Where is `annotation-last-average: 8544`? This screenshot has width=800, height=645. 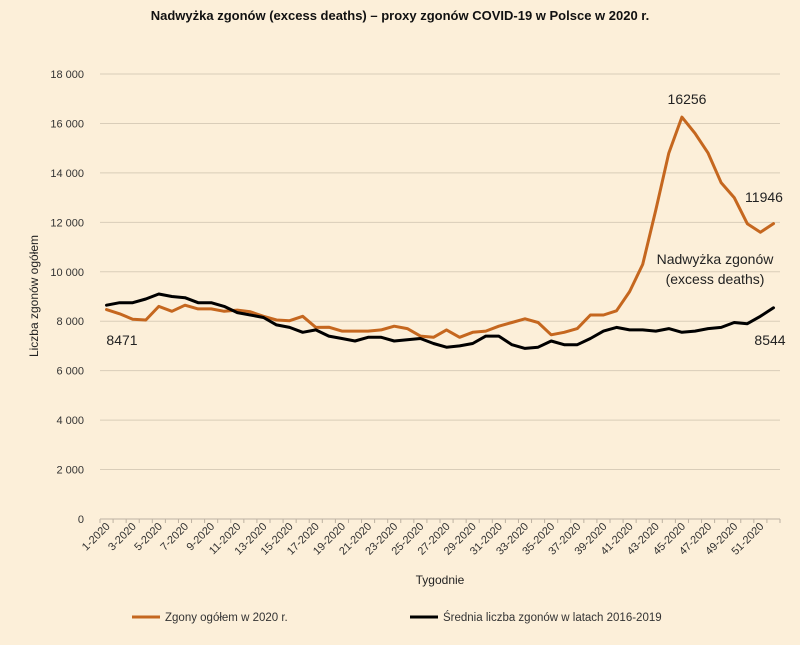 annotation-last-average: 8544 is located at coordinates (769, 340).